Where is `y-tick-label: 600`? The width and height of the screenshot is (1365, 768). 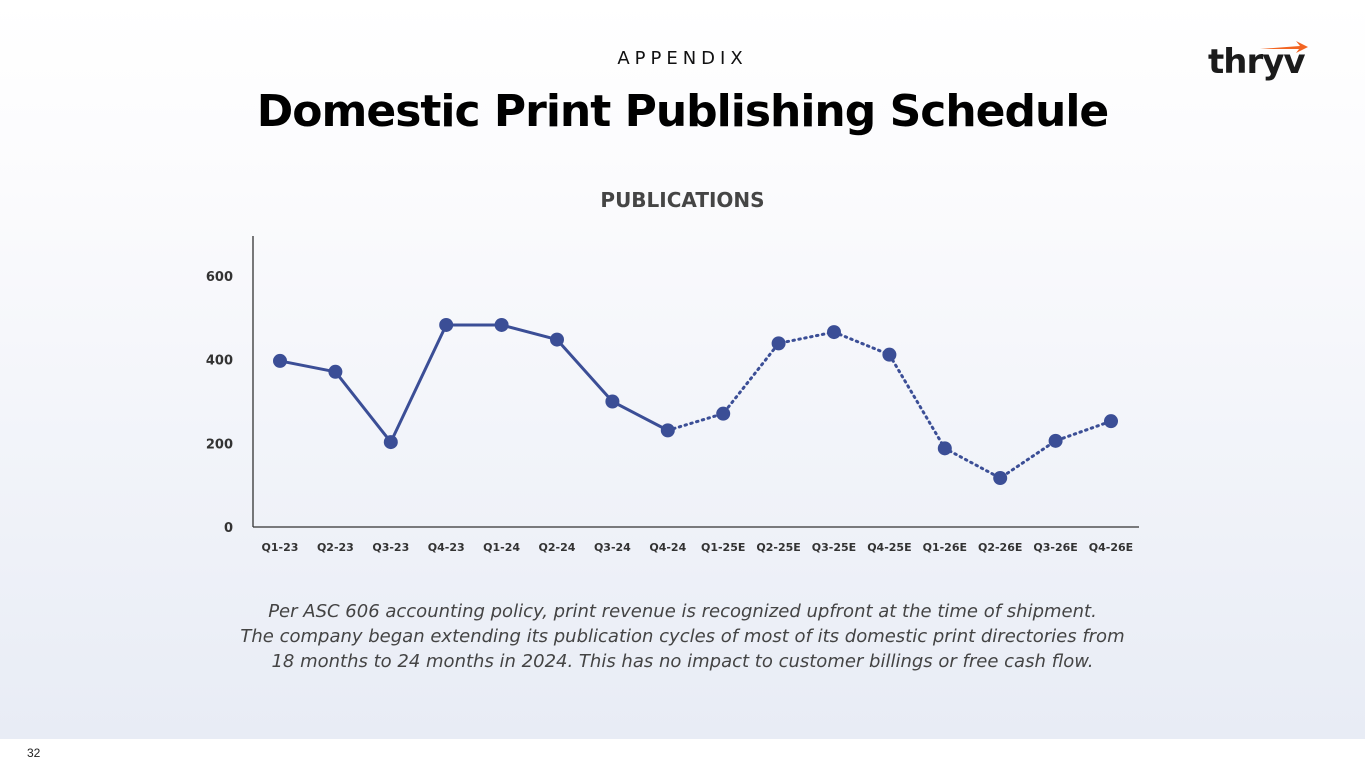
y-tick-label: 600 is located at coordinates (219, 277).